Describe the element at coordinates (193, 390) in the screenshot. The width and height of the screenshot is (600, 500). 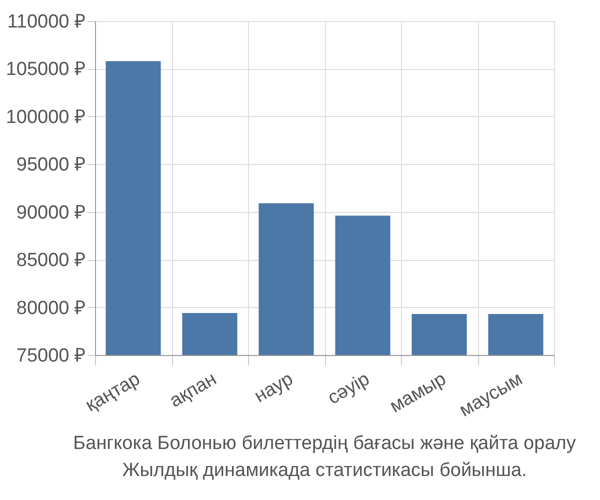
I see `x-tick-label: ақпан` at that location.